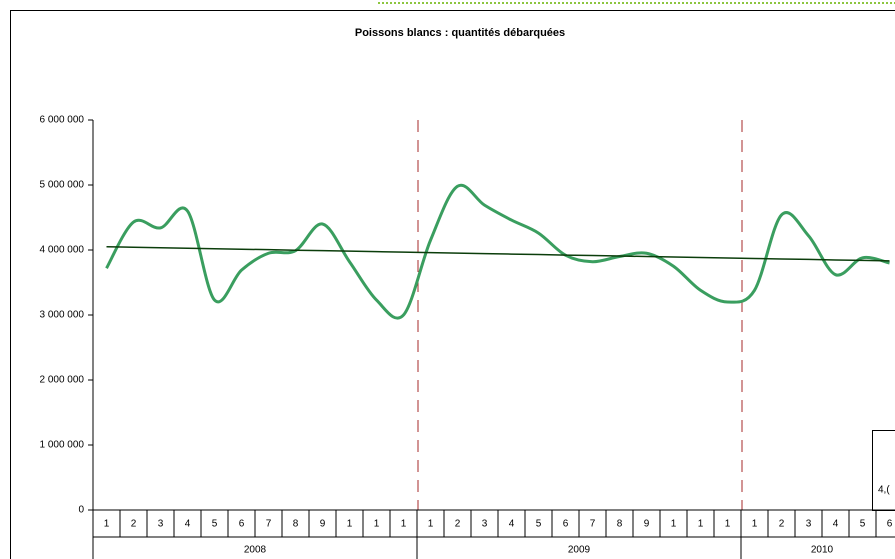 This screenshot has height=559, width=895. Describe the element at coordinates (62, 445) in the screenshot. I see `y-tick-label: 1 000 000` at that location.